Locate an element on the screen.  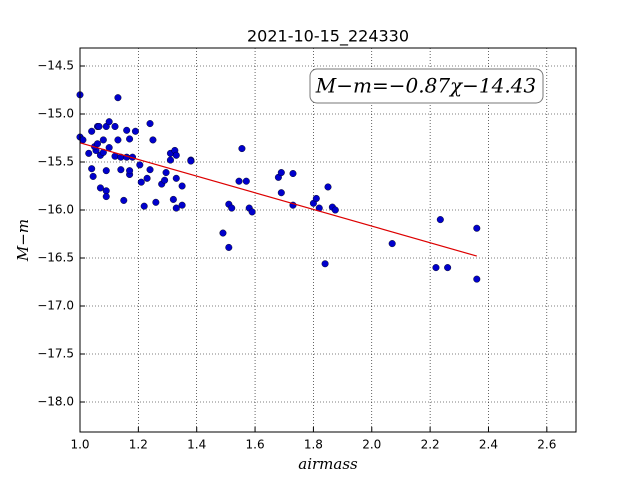
x-tick-label: 1.0 is located at coordinates (79, 445).